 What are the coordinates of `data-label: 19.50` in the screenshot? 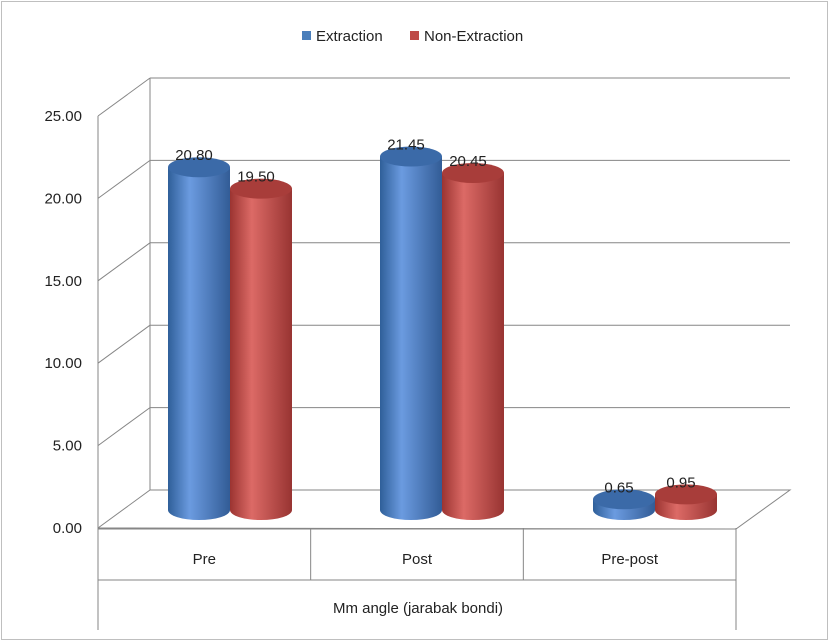 It's located at (256, 177).